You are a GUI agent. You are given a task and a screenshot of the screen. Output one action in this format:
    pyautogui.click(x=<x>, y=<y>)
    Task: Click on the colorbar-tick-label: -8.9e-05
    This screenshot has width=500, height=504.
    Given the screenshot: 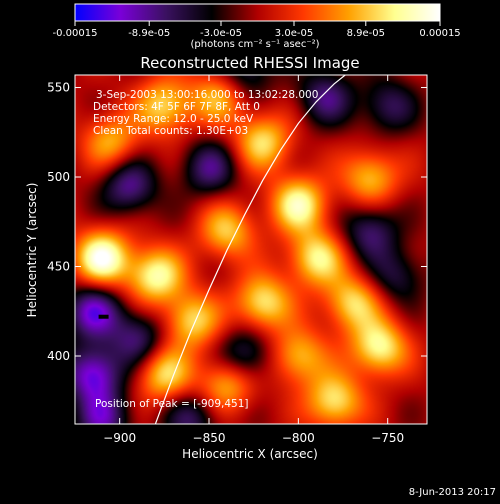 What is the action you would take?
    pyautogui.click(x=149, y=33)
    